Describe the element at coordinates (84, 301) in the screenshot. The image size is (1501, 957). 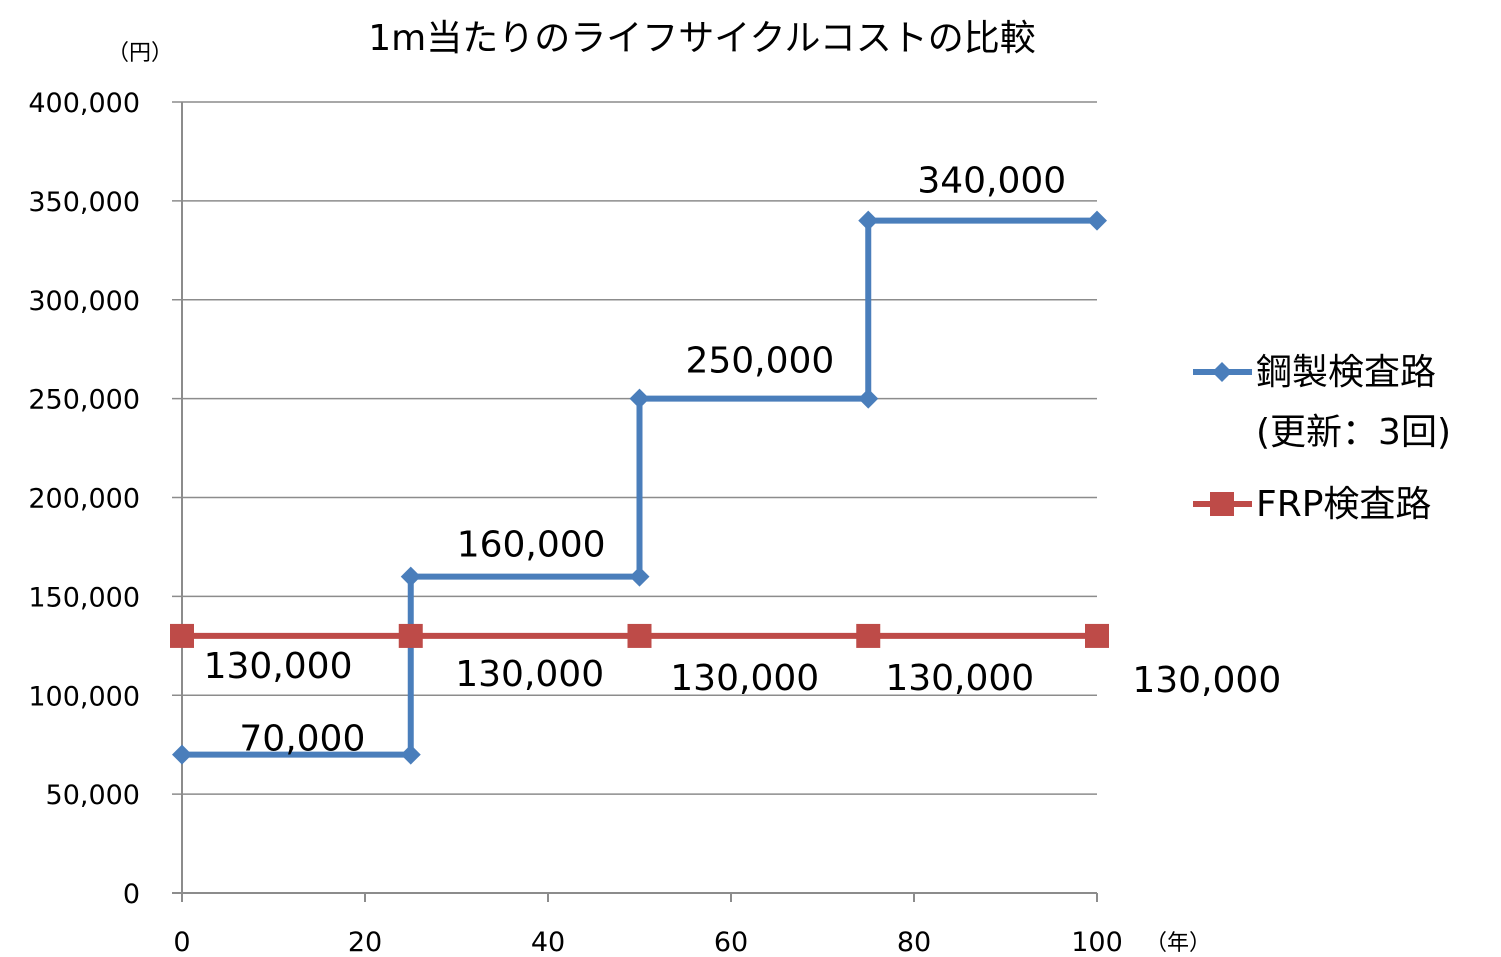
I see `y-tick-label: 300,000` at that location.